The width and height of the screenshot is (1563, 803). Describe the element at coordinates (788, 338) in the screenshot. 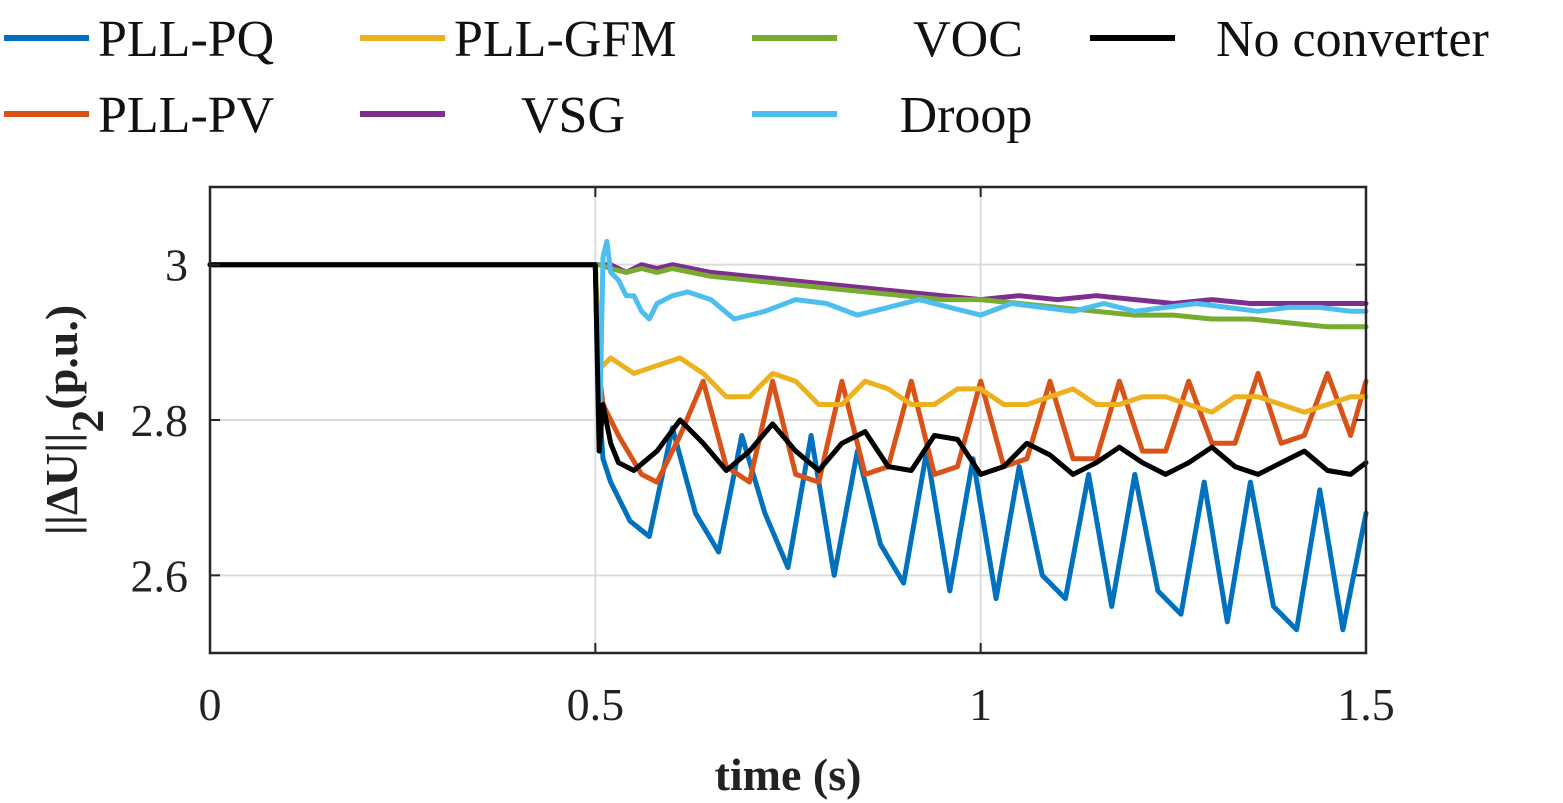

I see `series-line-pll-gfm` at that location.